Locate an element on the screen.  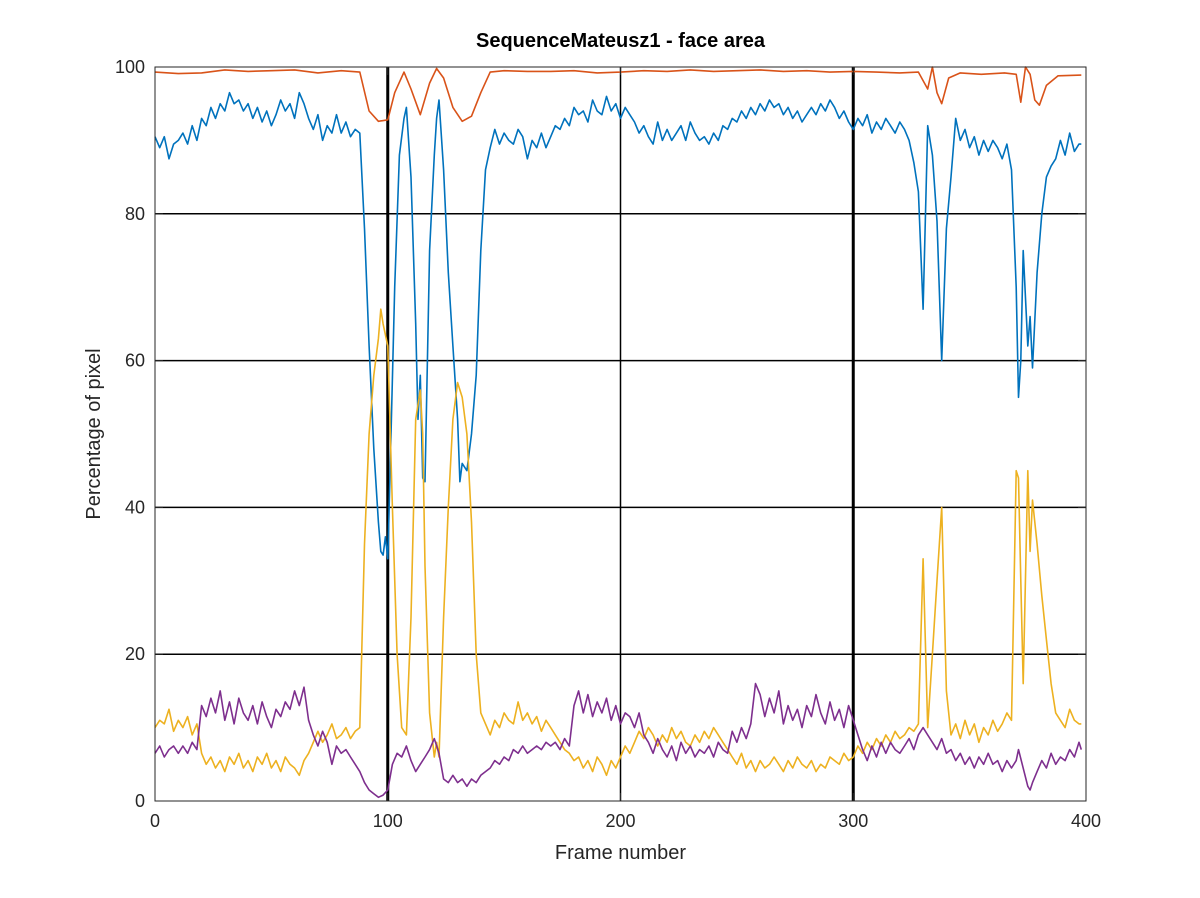
y-tick-label: 100 is located at coordinates (130, 67).